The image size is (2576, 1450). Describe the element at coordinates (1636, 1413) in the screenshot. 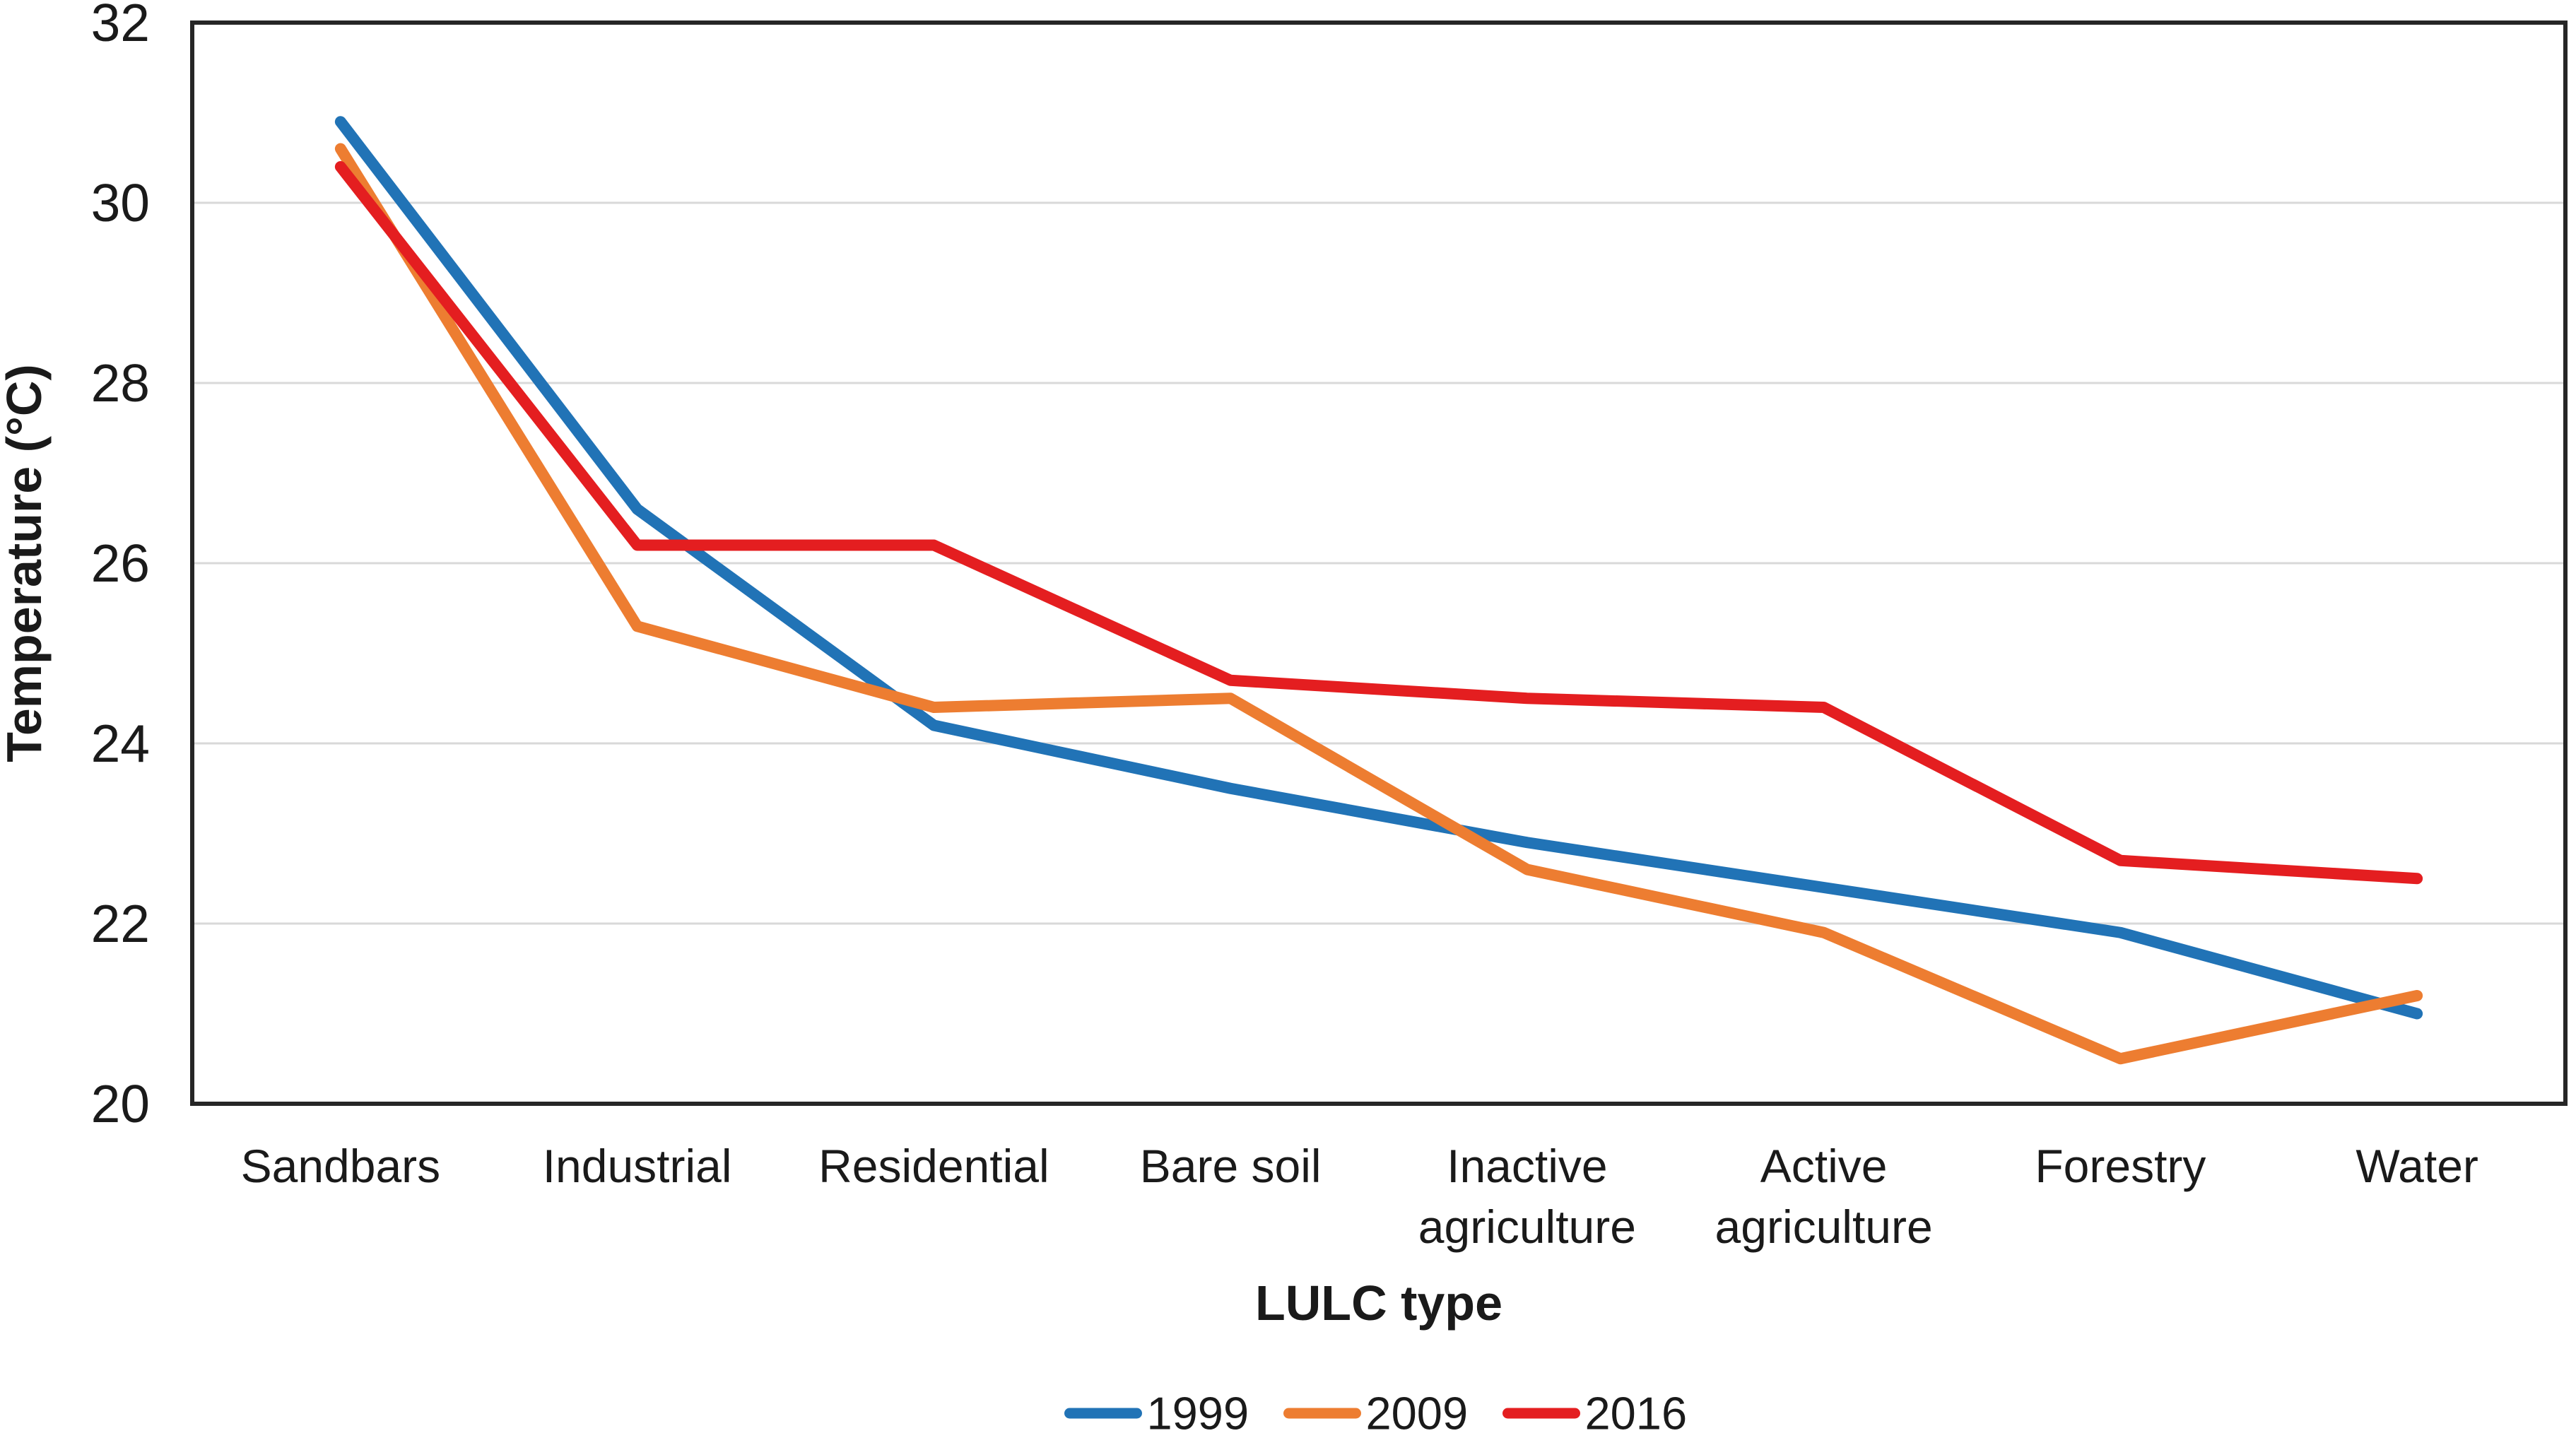

I see `legend-label-2016: 2016` at that location.